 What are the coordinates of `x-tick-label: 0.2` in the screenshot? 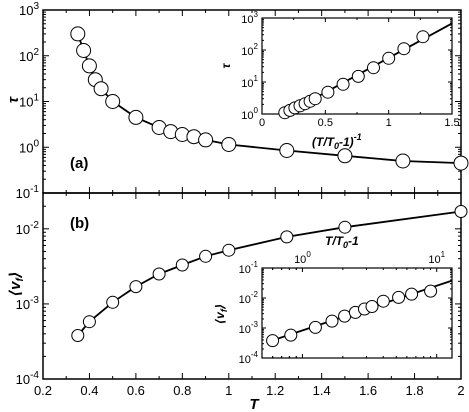 It's located at (43, 390).